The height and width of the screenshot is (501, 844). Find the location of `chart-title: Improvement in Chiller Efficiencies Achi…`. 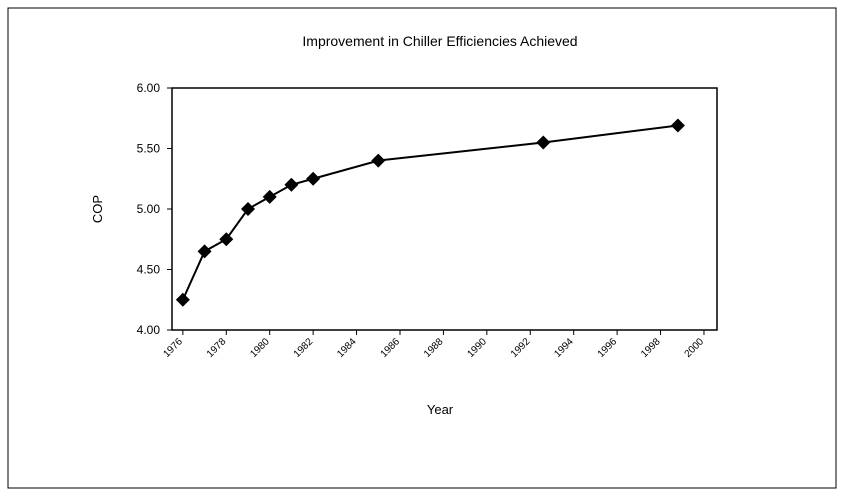

chart-title: Improvement in Chiller Efficiencies Achi… is located at coordinates (439, 41).